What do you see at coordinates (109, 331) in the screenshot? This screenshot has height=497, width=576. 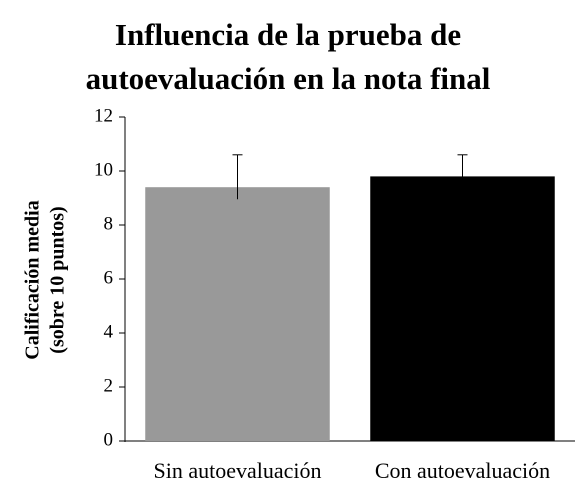 I see `y-tick-label: 4` at bounding box center [109, 331].